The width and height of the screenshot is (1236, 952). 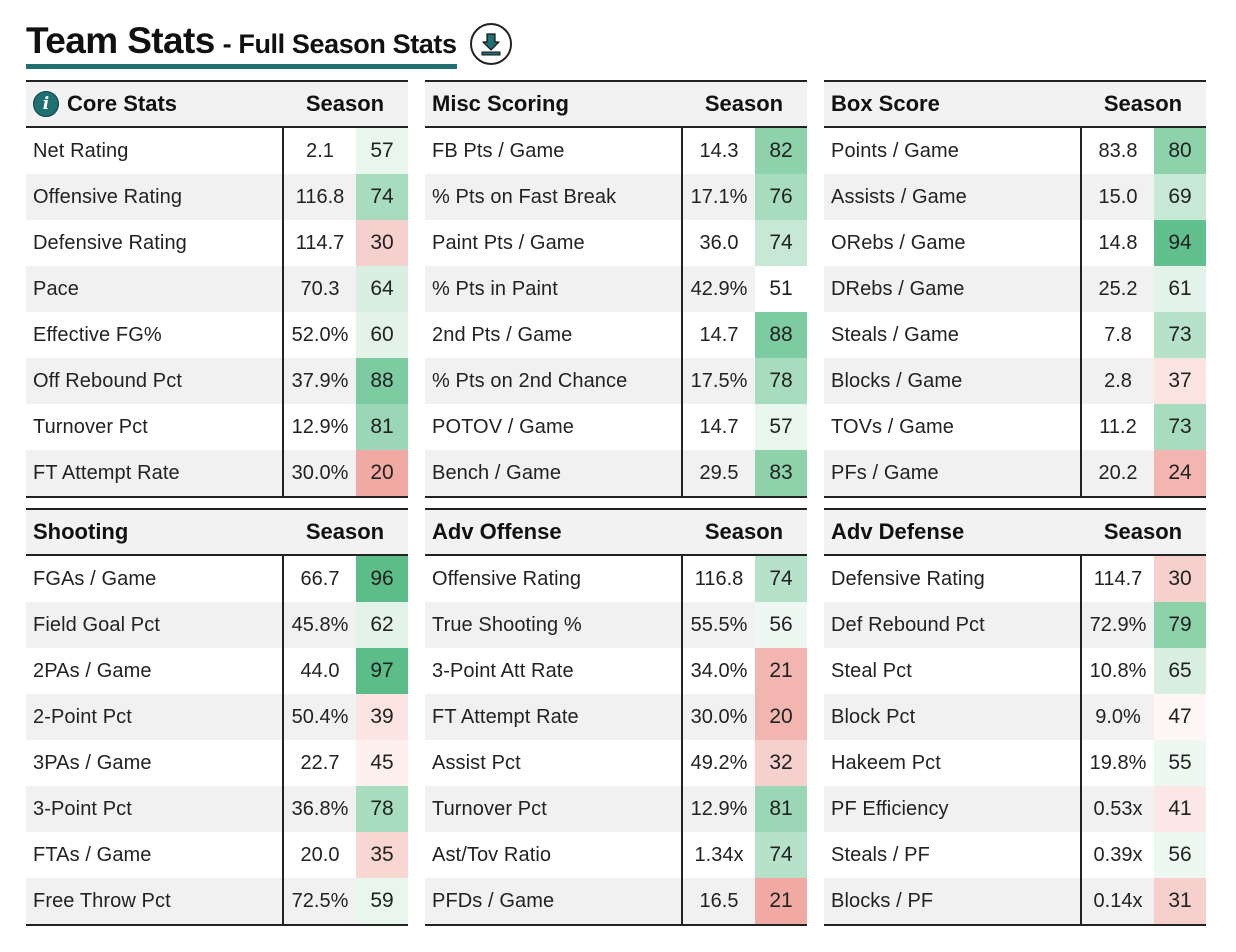 What do you see at coordinates (616, 335) in the screenshot?
I see `stat-row: 2nd Pts / Game 14.7 88` at bounding box center [616, 335].